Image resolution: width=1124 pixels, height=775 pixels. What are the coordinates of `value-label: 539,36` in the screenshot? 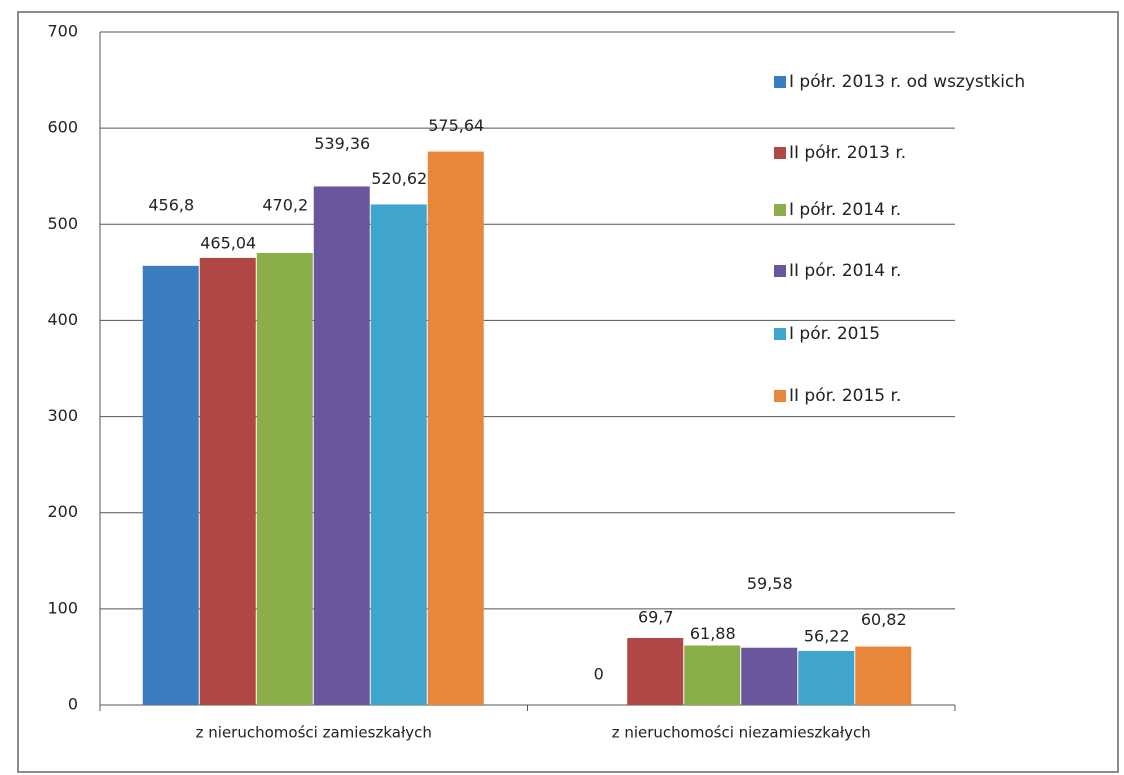 It's located at (342, 143).